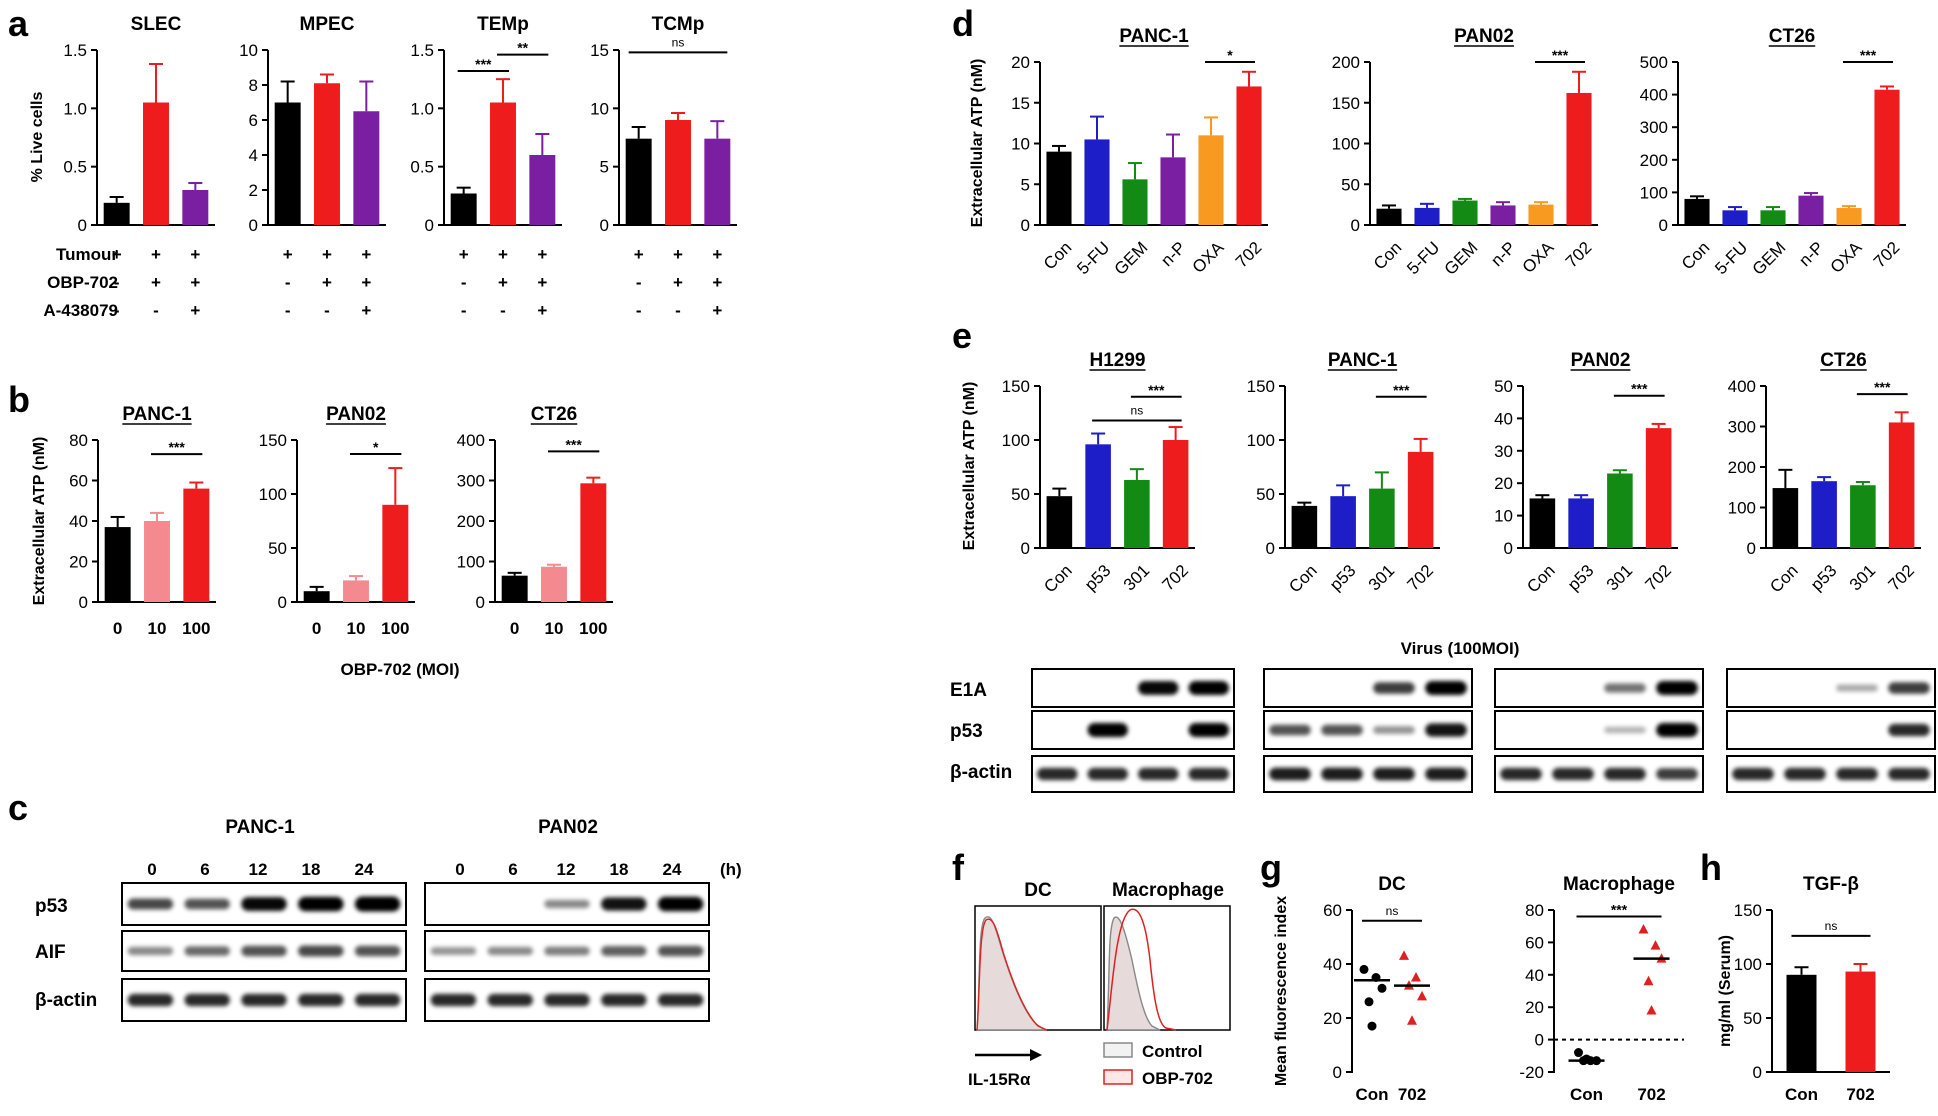 The image size is (1938, 1116). I want to click on blot-c-title-panc1: PANC-1, so click(260, 827).